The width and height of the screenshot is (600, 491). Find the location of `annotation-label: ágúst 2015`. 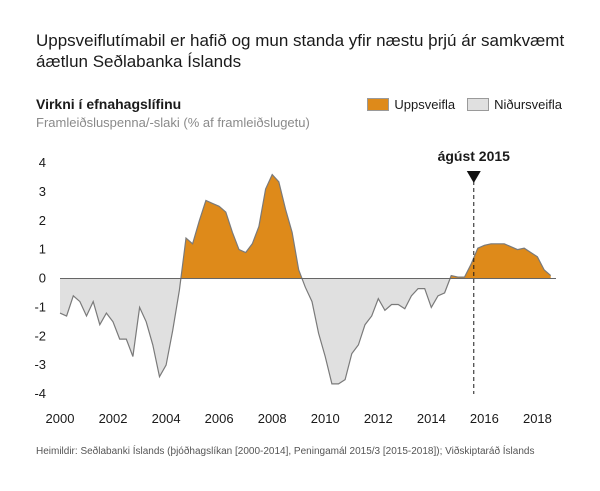

annotation-label: ágúst 2015 is located at coordinates (474, 156).